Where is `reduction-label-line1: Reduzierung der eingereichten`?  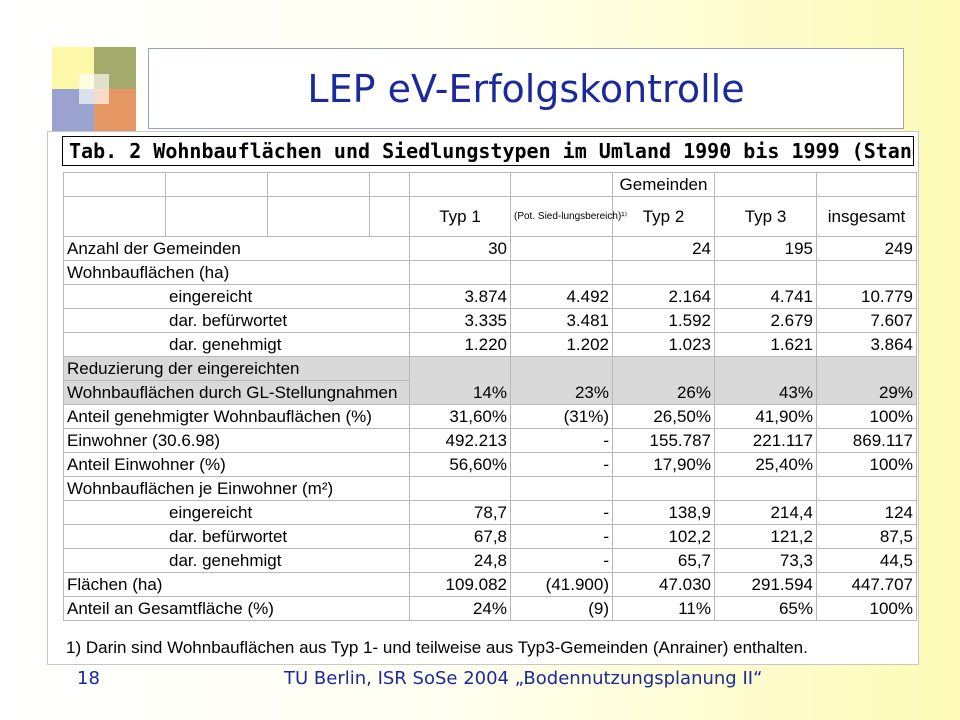 reduction-label-line1: Reduzierung der eingereichten is located at coordinates (236, 368).